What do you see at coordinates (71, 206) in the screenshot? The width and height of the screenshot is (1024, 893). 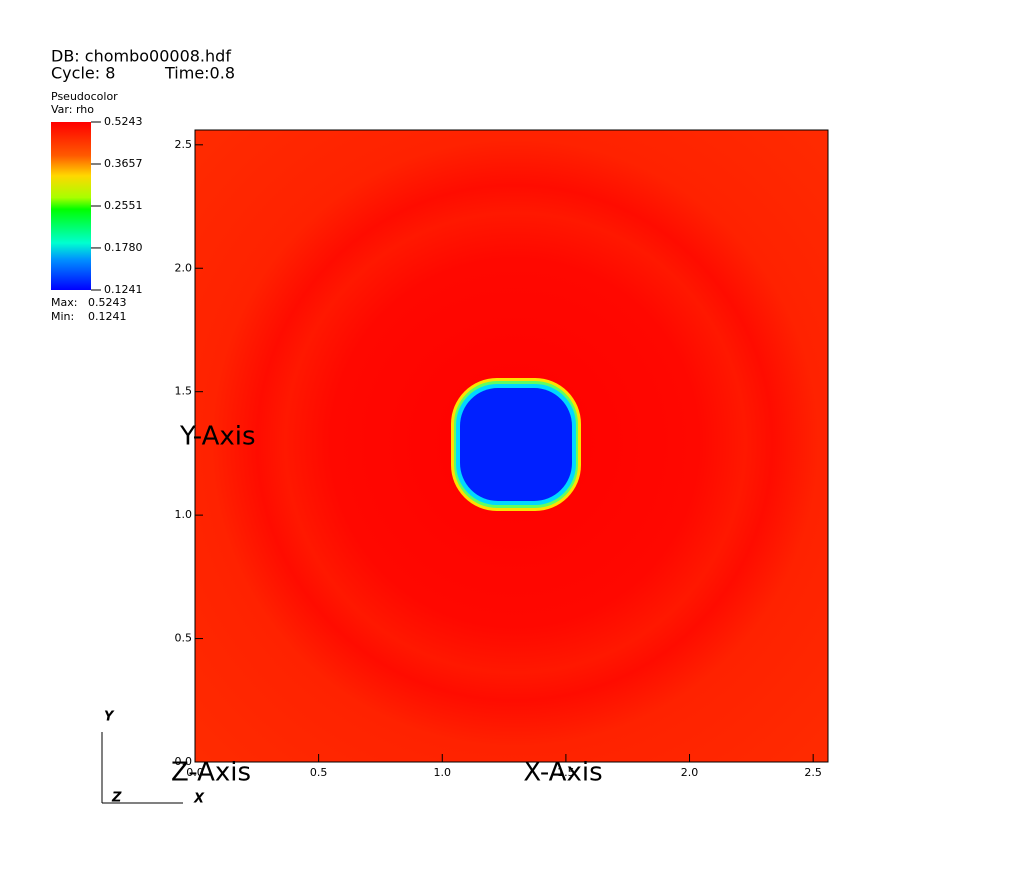 I see `colorbar` at bounding box center [71, 206].